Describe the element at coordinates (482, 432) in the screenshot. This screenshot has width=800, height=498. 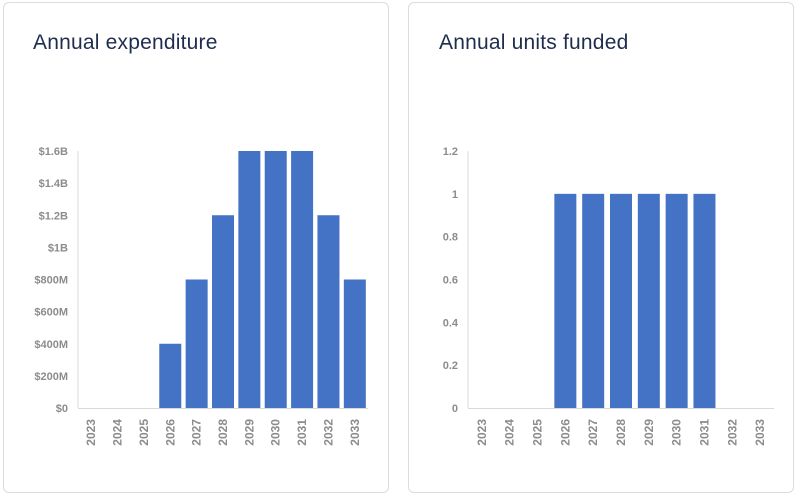
I see `units-x-tick-label: 2023` at that location.